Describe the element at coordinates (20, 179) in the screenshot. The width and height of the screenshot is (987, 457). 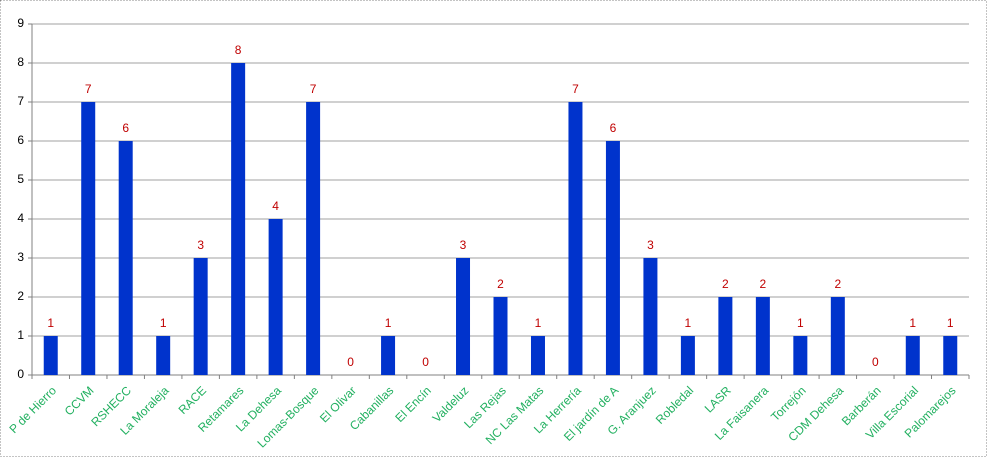
I see `y-tick-label: 5` at that location.